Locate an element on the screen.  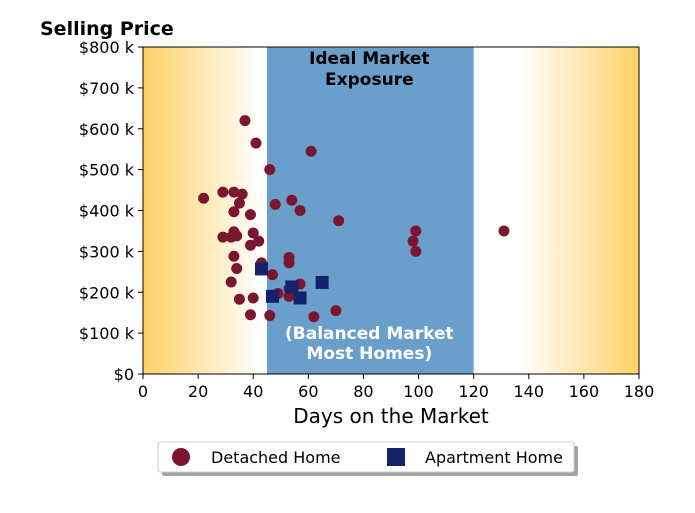
x-tick-label-8: 160 is located at coordinates (584, 391).